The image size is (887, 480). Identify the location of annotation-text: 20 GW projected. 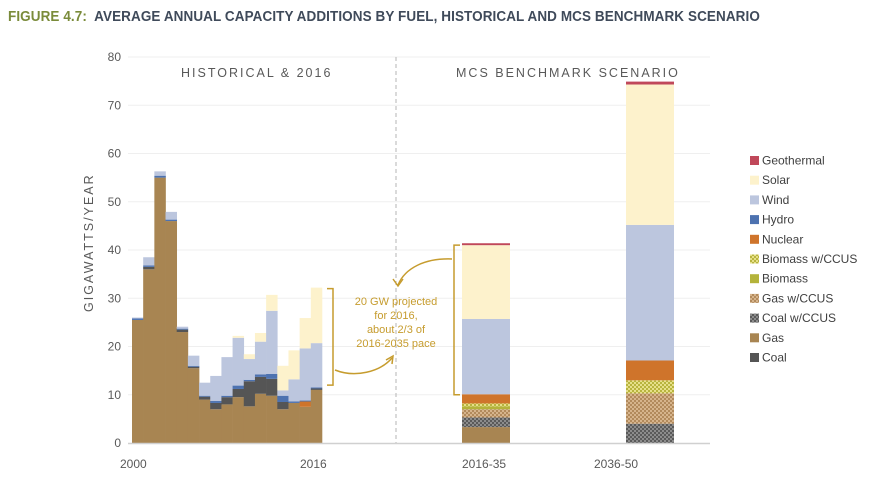
(396, 302).